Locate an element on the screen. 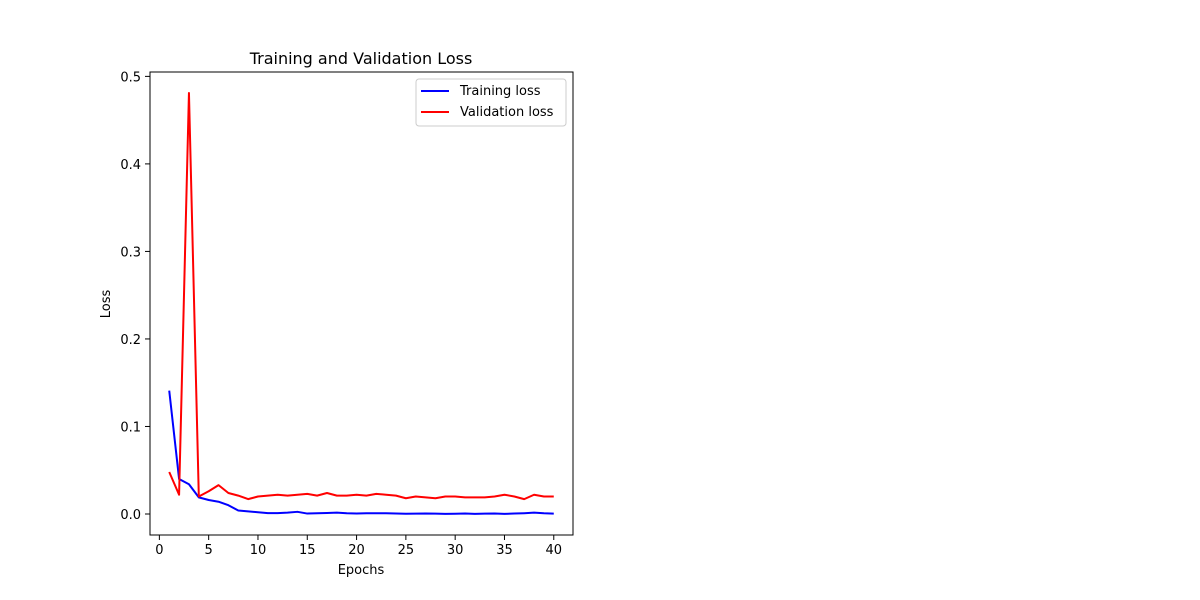 The height and width of the screenshot is (600, 1200). y-tick-label: 0.5 is located at coordinates (130, 77).